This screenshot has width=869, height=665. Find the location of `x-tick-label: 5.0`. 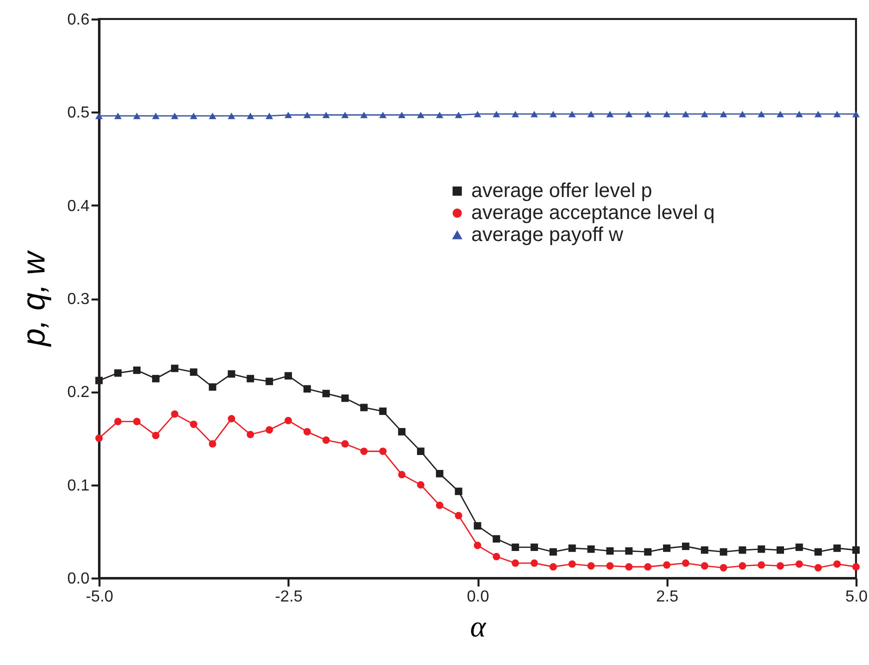

x-tick-label: 5.0 is located at coordinates (856, 597).